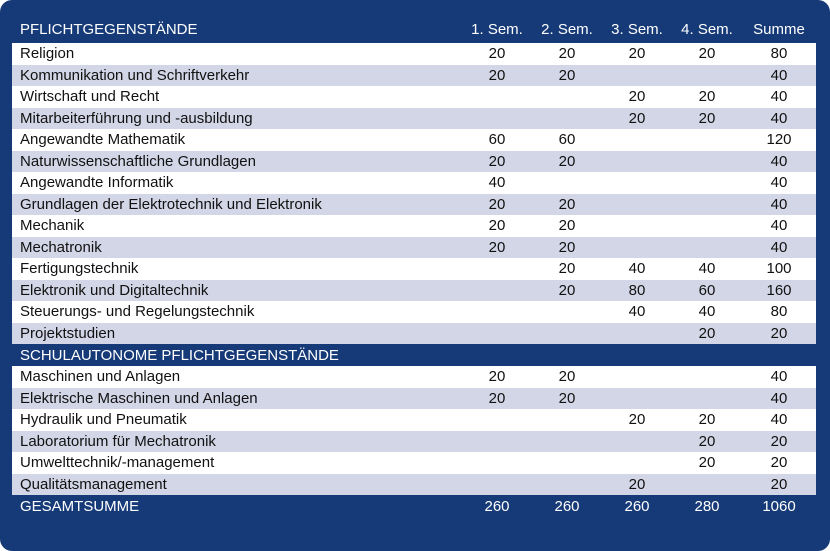 The image size is (830, 551). I want to click on subheader-title: SCHULAUTONOME PFLICHTGEGENSTÄNDE, so click(414, 355).